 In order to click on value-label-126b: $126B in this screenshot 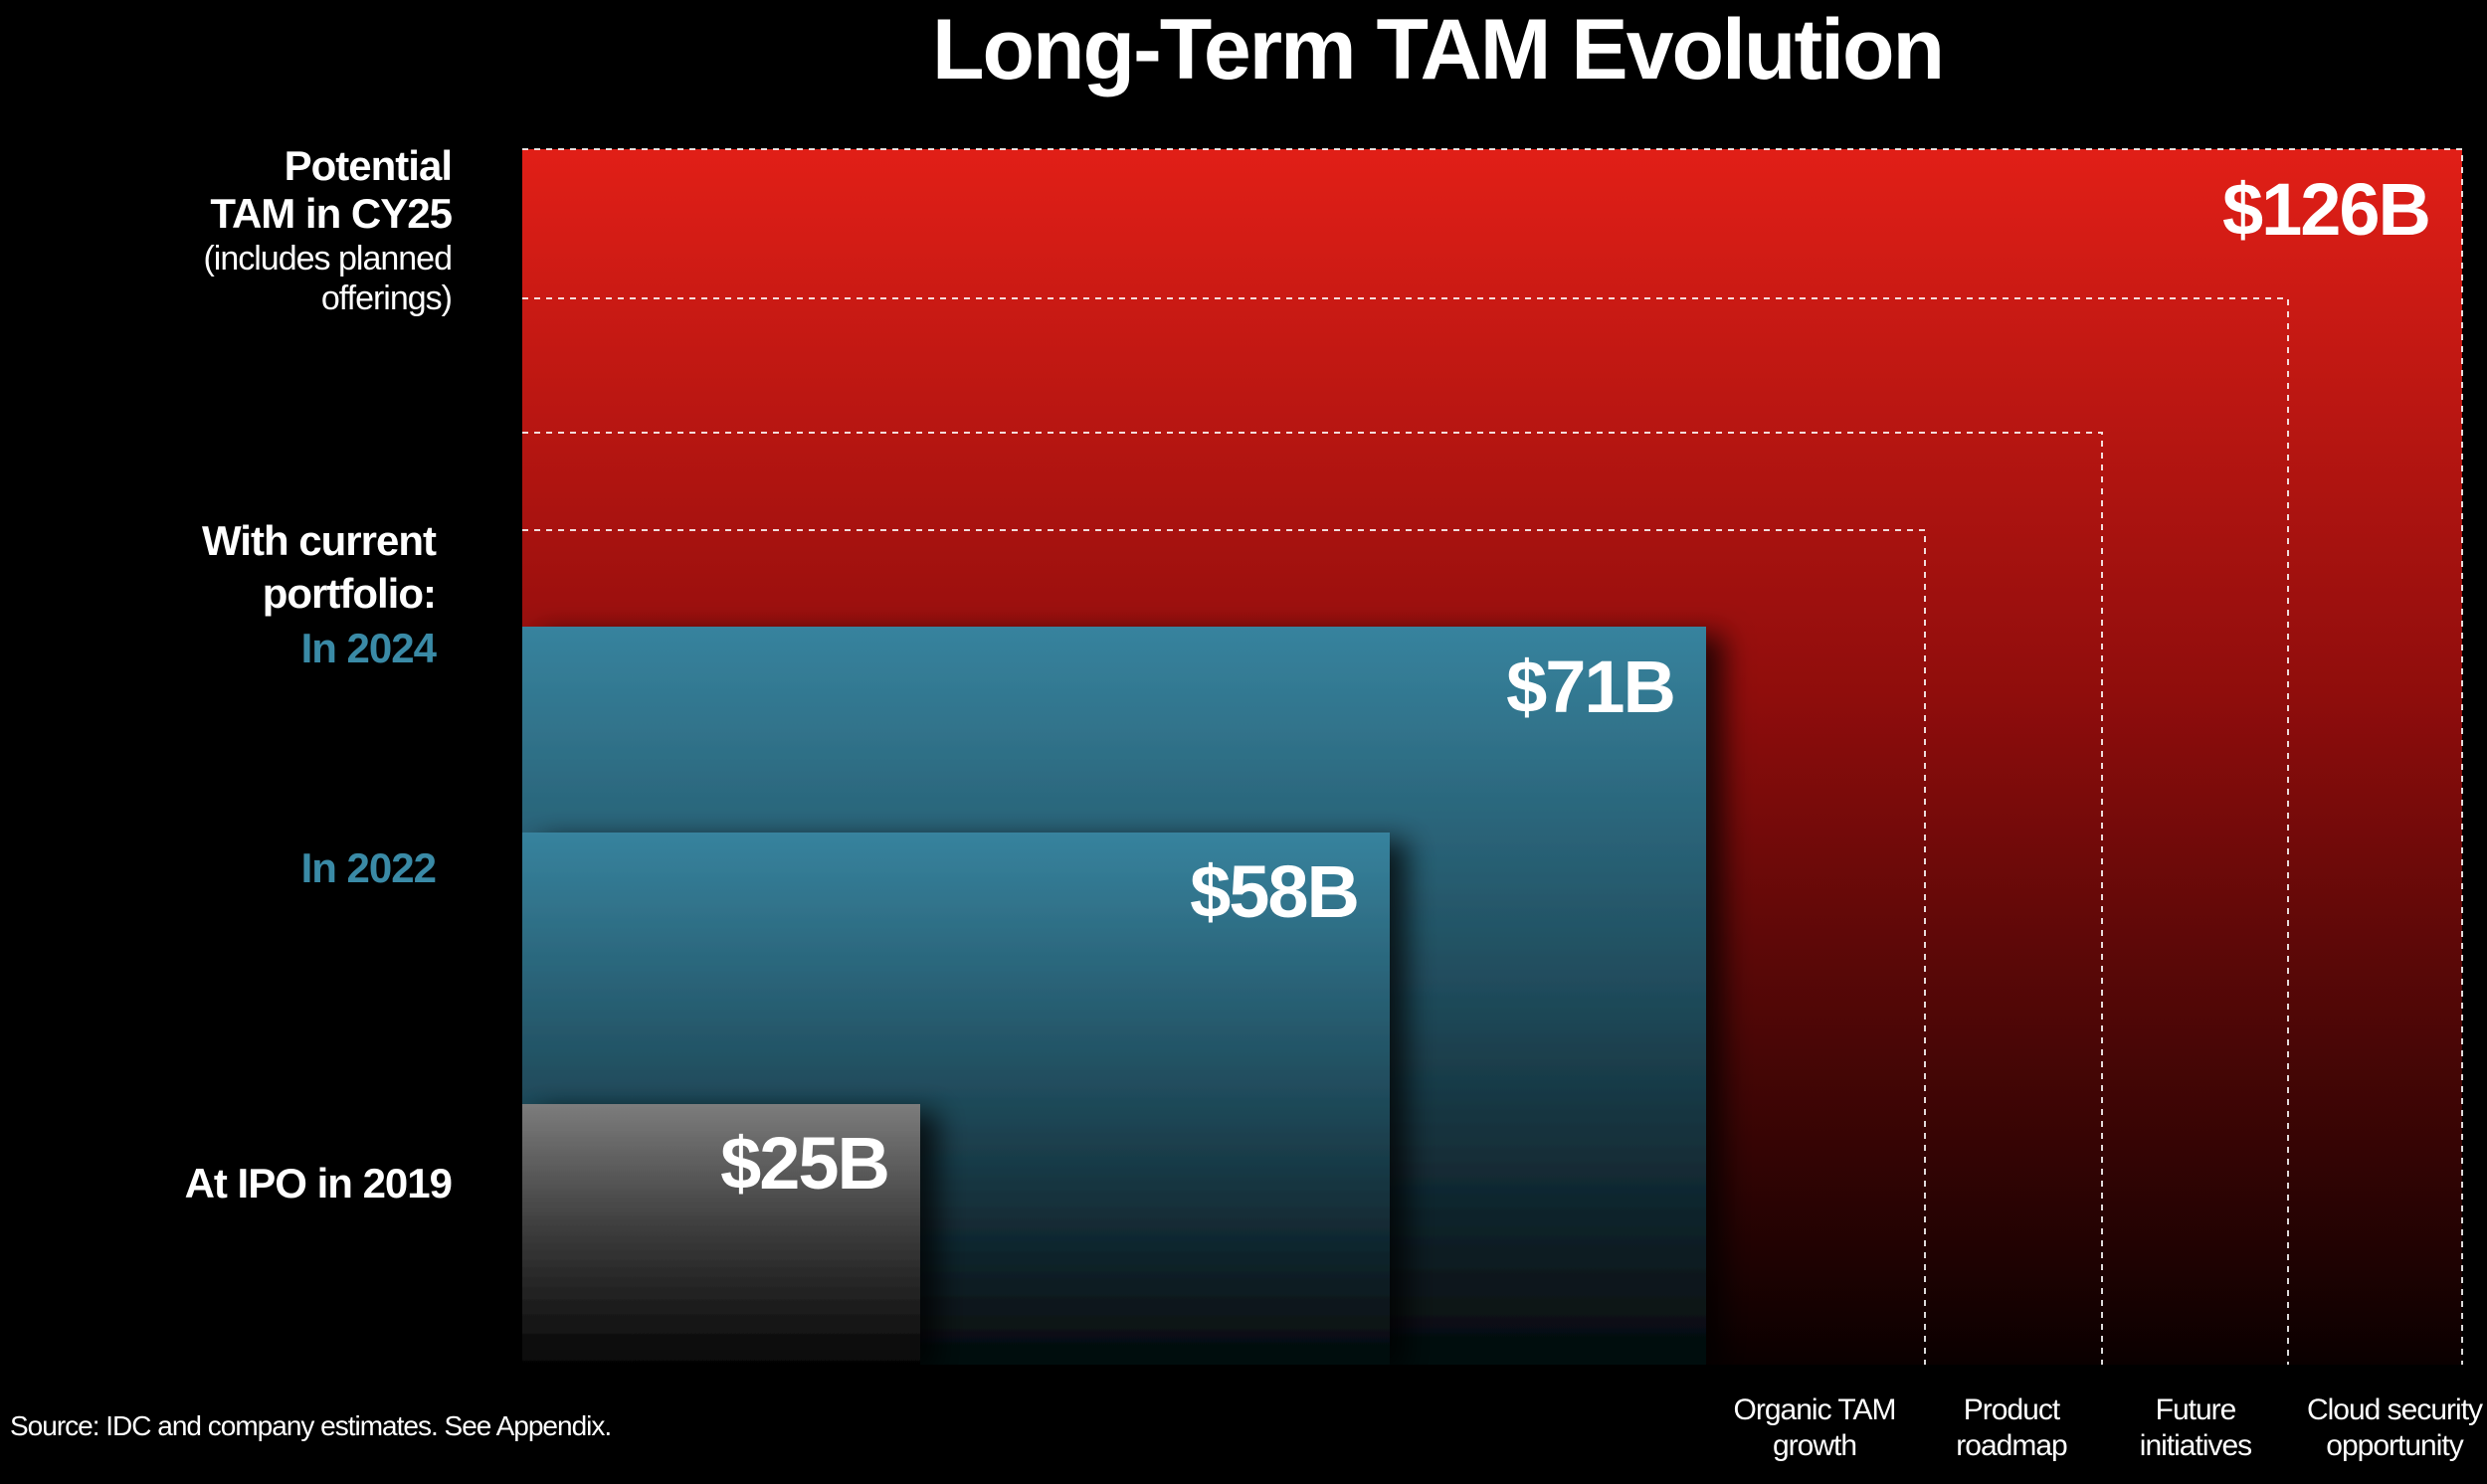, I will do `click(2326, 209)`.